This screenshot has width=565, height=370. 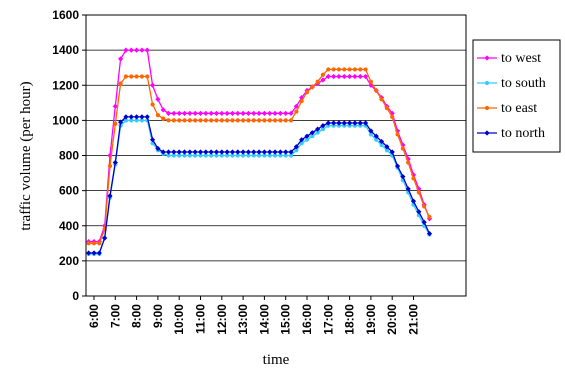 What do you see at coordinates (507, 108) in the screenshot?
I see `legend-item: to east` at bounding box center [507, 108].